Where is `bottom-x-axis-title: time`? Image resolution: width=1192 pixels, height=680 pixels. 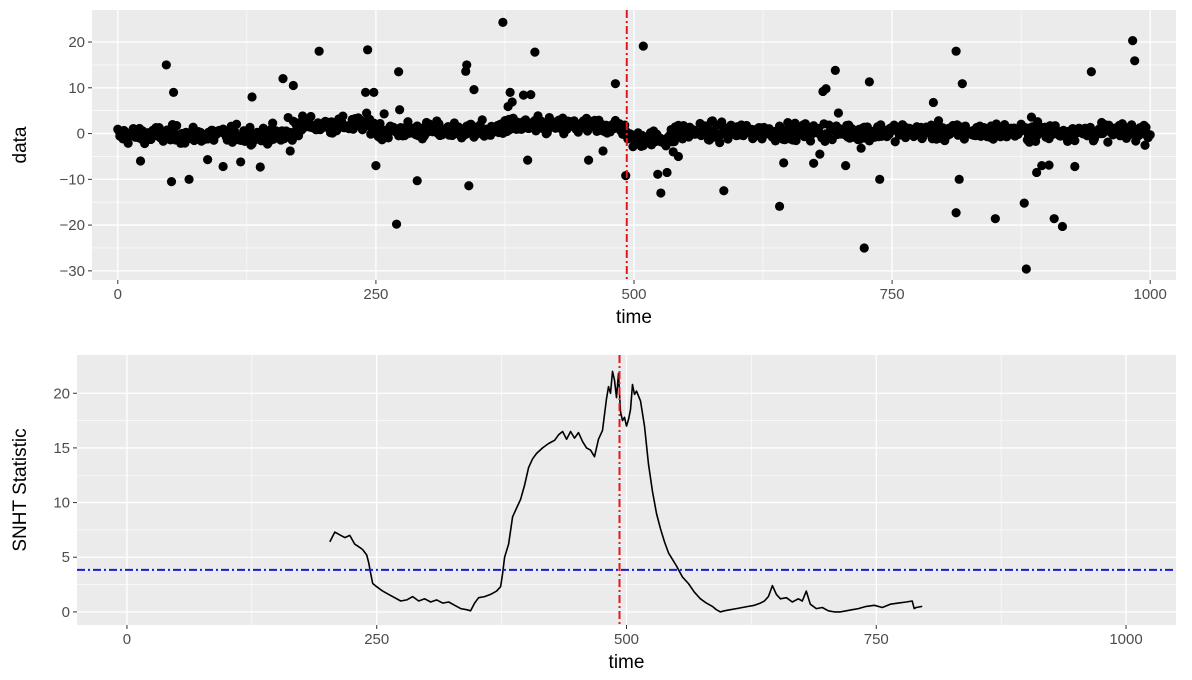
bottom-x-axis-title: time is located at coordinates (627, 662).